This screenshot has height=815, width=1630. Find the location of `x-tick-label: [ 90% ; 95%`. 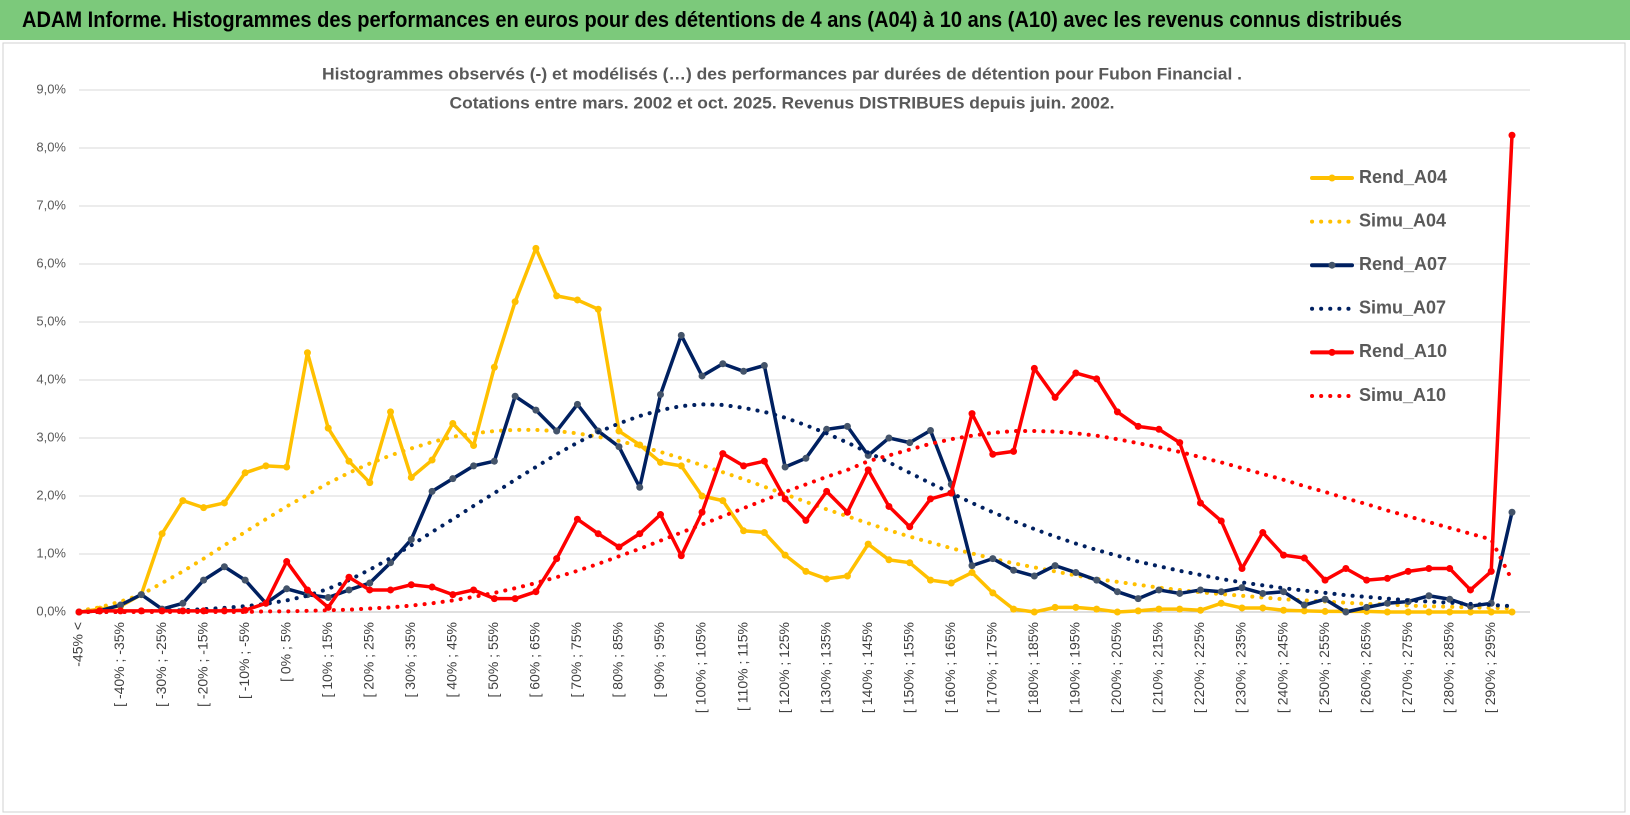

x-tick-label: [ 90% ; 95% is located at coordinates (659, 660).